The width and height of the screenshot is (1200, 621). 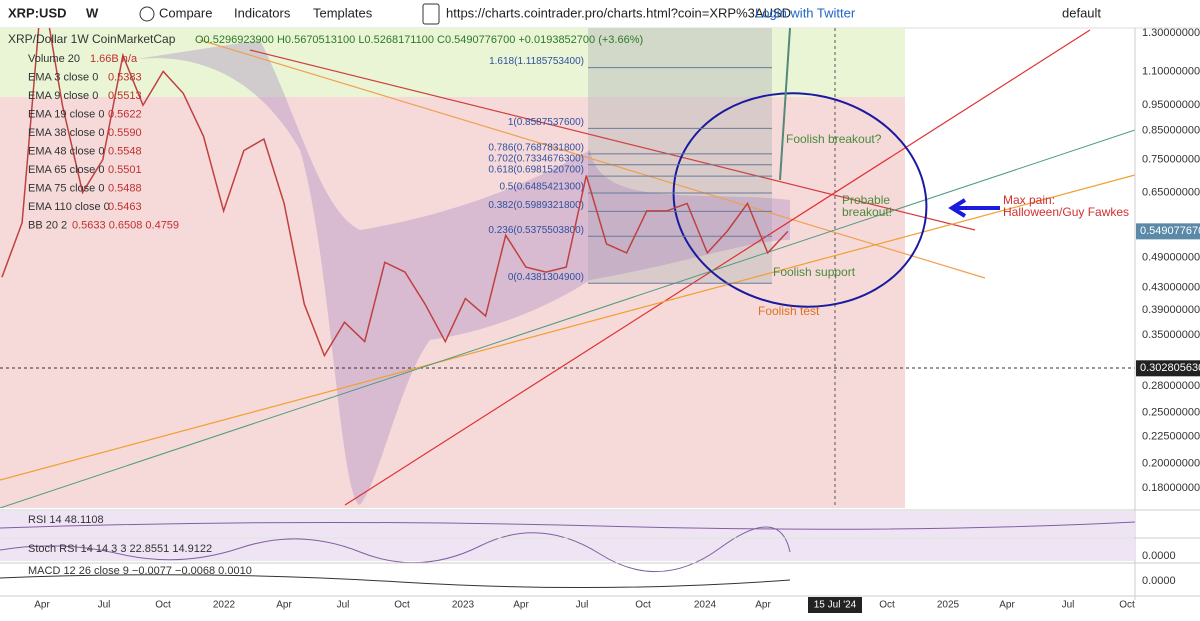 What do you see at coordinates (1171, 71) in the screenshot?
I see `price-label: 1.1000000000` at bounding box center [1171, 71].